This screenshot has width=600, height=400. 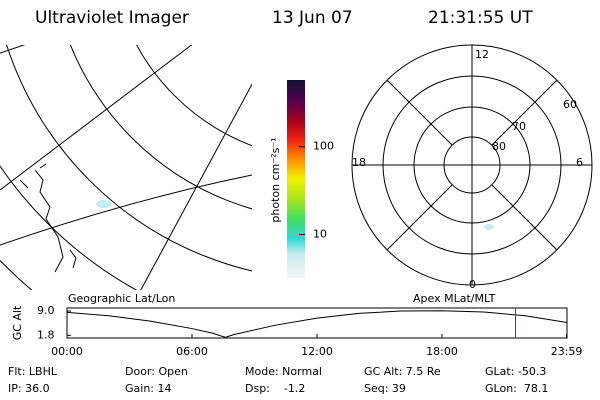 What do you see at coordinates (385, 388) in the screenshot?
I see `status-field: Seq: 39` at bounding box center [385, 388].